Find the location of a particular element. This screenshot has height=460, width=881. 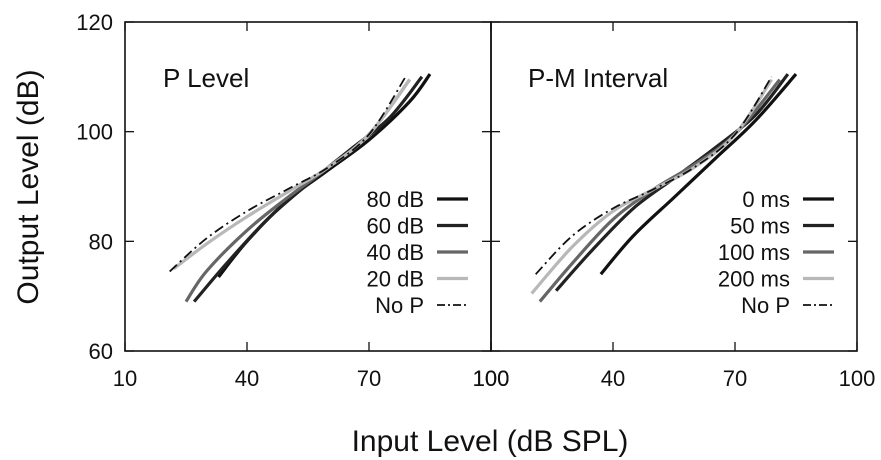

y-tick-label: 60 is located at coordinates (101, 351).